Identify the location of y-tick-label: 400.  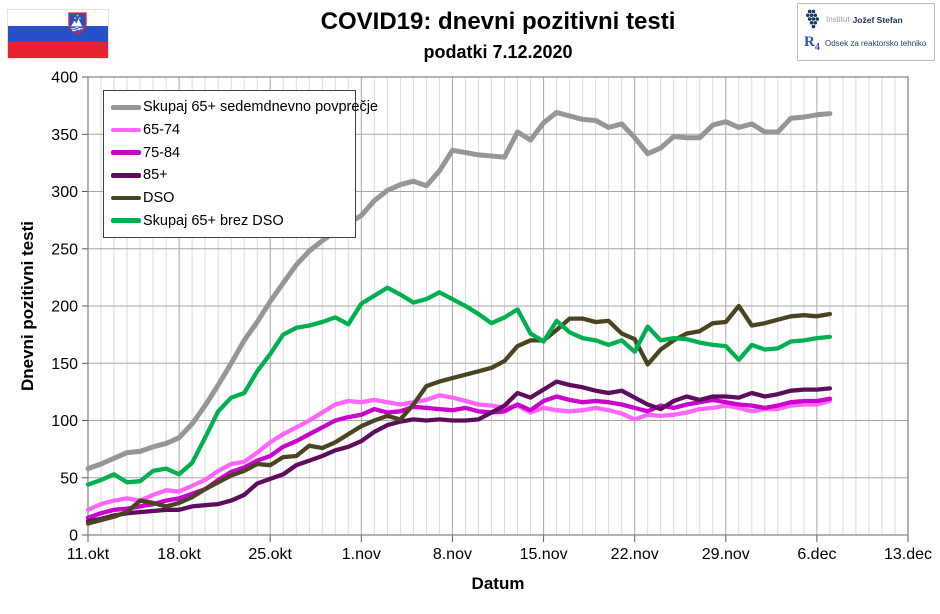
(64, 78).